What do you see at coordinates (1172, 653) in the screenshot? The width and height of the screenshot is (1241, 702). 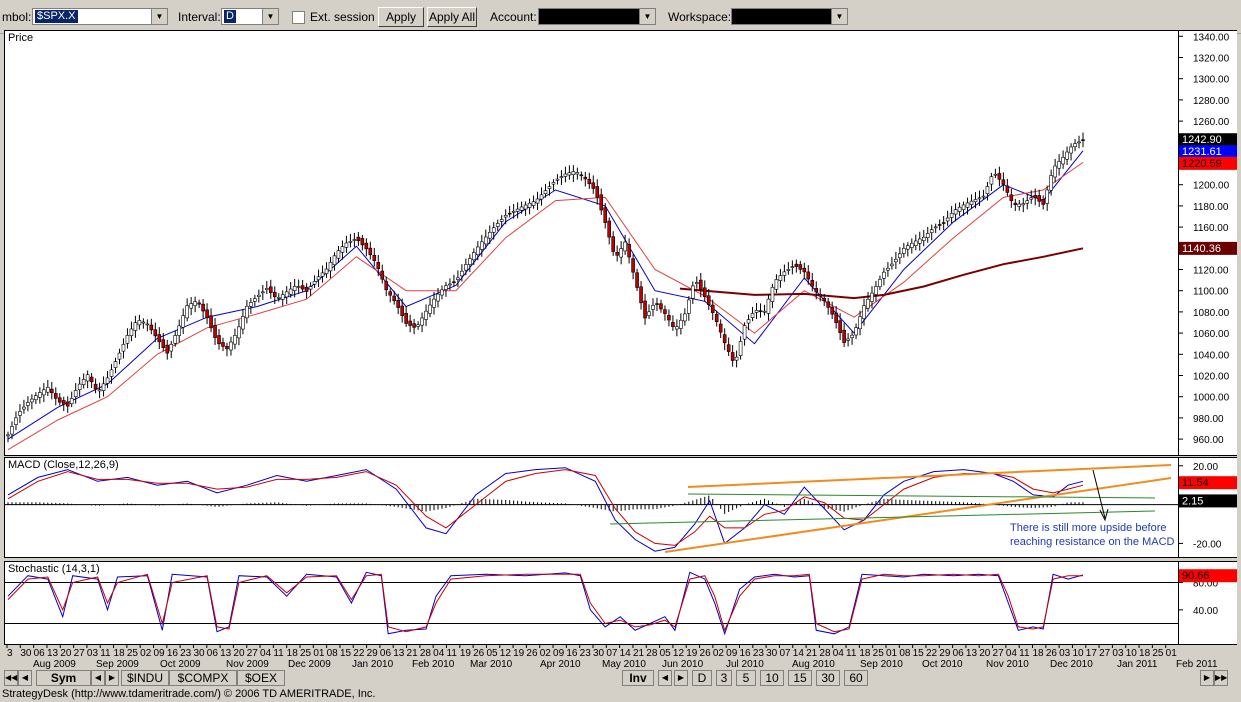 I see `day-tick-label: 01` at bounding box center [1172, 653].